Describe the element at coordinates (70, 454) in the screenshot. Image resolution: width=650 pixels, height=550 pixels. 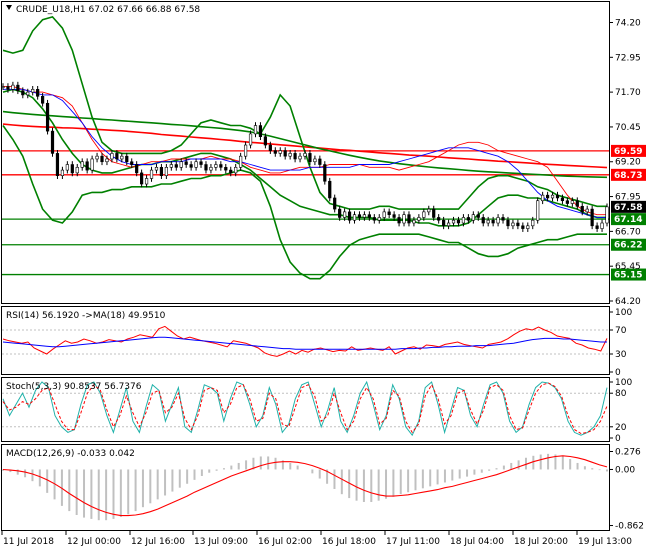
I see `macd-title: MACD(12,26,9) -0.033 0.042` at that location.